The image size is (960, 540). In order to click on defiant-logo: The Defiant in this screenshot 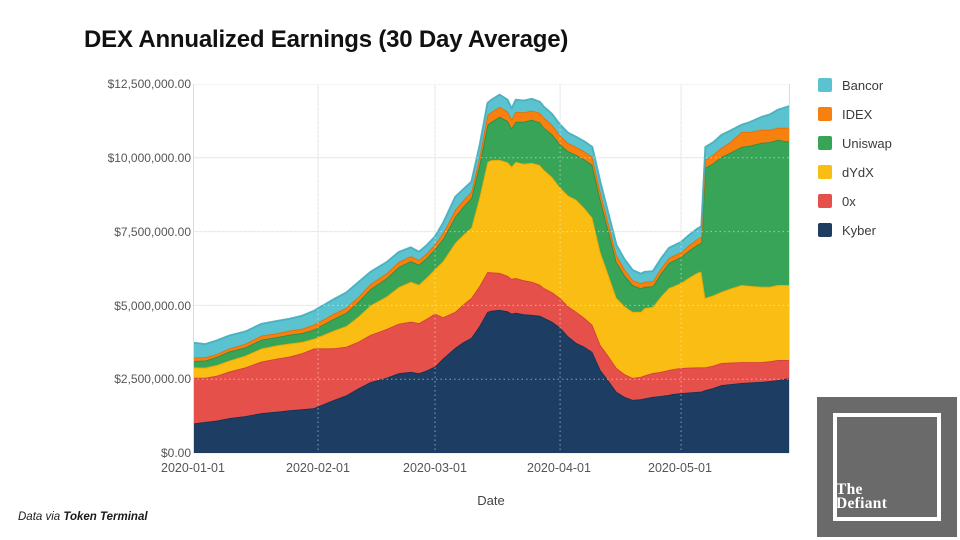, I will do `click(887, 467)`.